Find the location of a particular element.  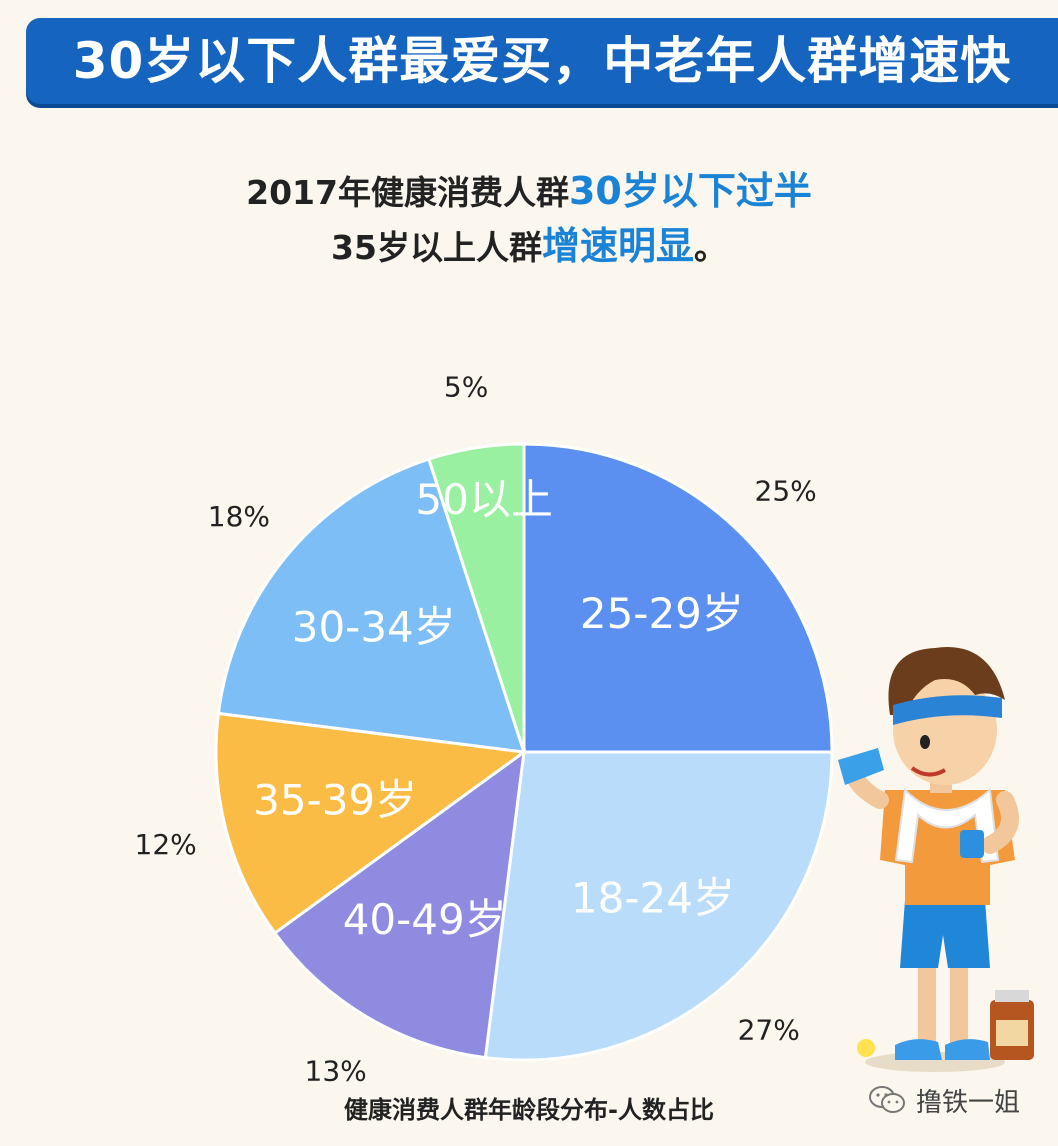

slice-value-label-4: 18% is located at coordinates (239, 516).